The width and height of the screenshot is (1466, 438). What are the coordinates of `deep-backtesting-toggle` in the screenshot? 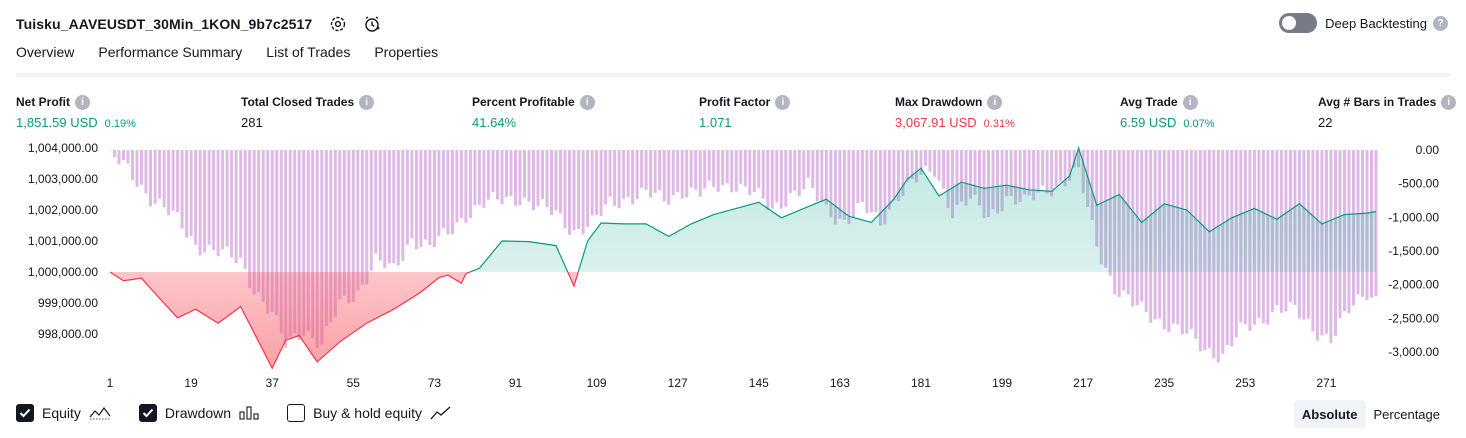 It's located at (1298, 23).